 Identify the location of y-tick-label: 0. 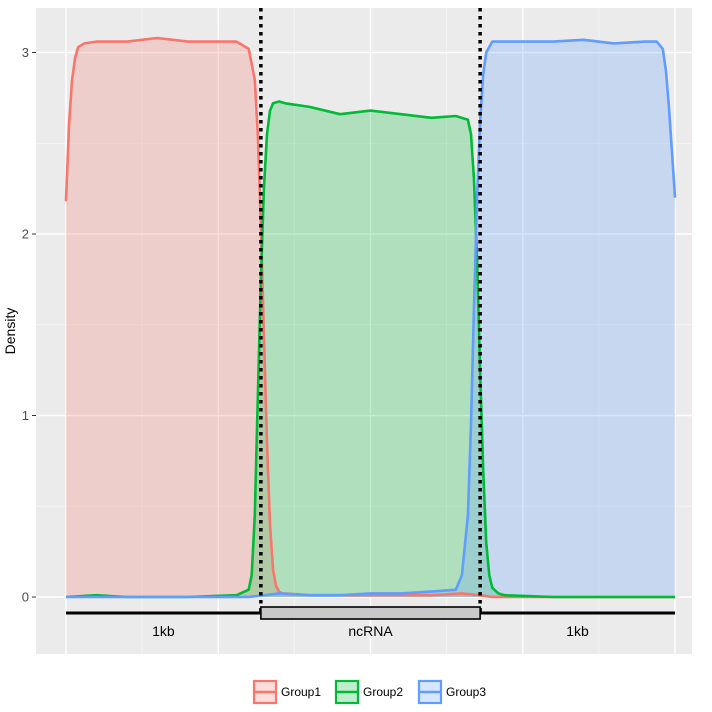
(25, 597).